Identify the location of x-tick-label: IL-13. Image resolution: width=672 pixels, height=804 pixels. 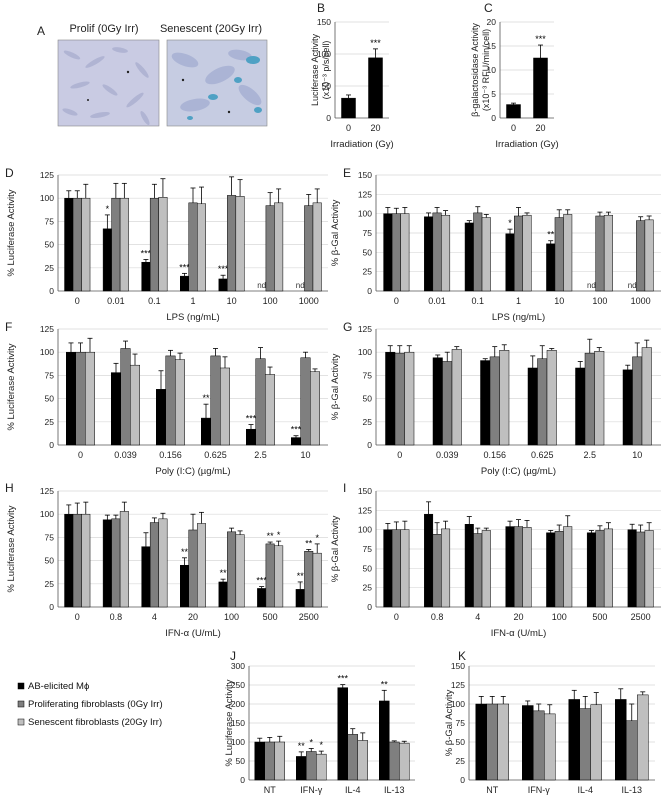
(394, 790).